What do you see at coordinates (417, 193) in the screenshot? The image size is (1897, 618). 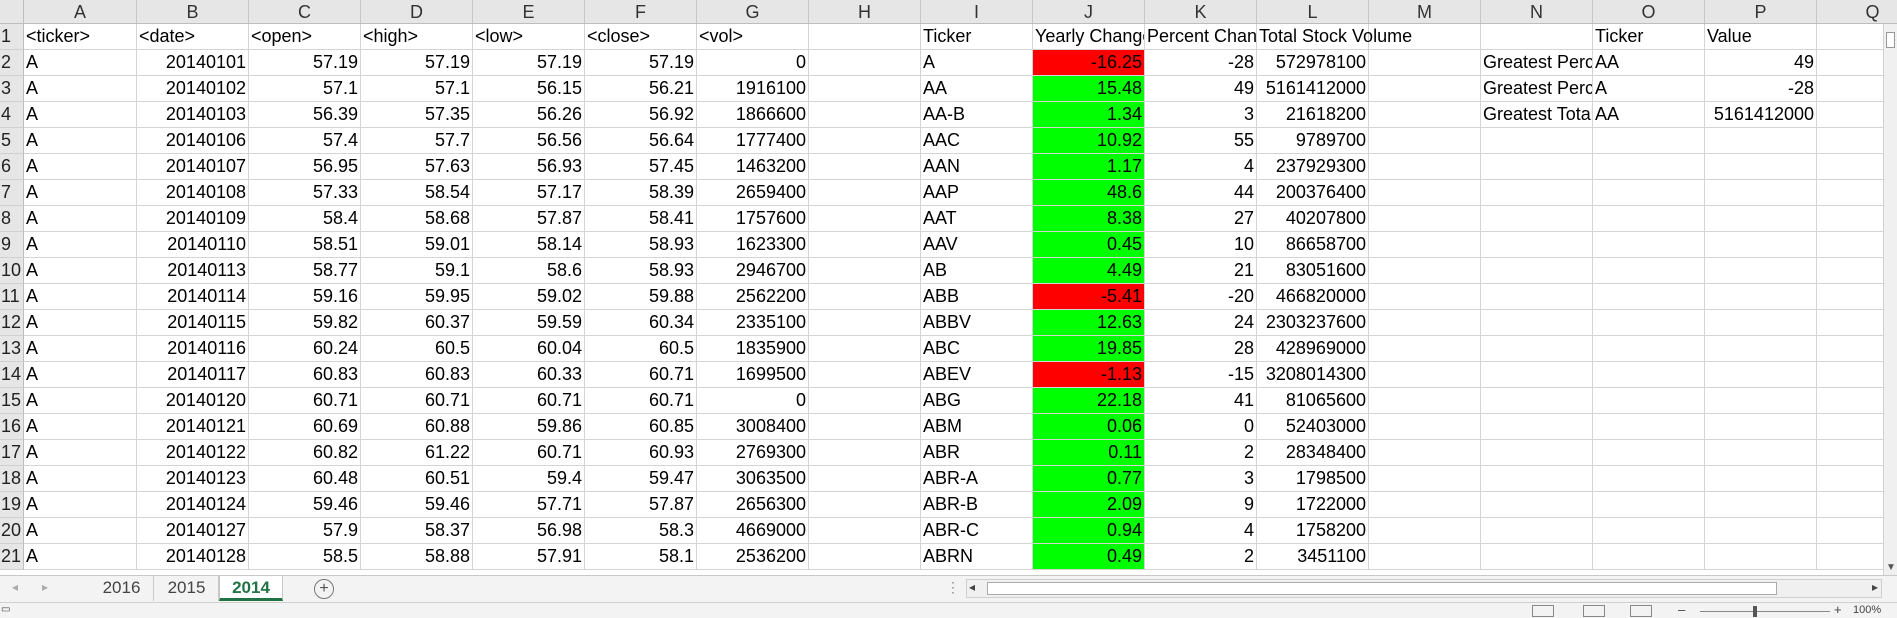 I see `cell-d7: 58.54` at bounding box center [417, 193].